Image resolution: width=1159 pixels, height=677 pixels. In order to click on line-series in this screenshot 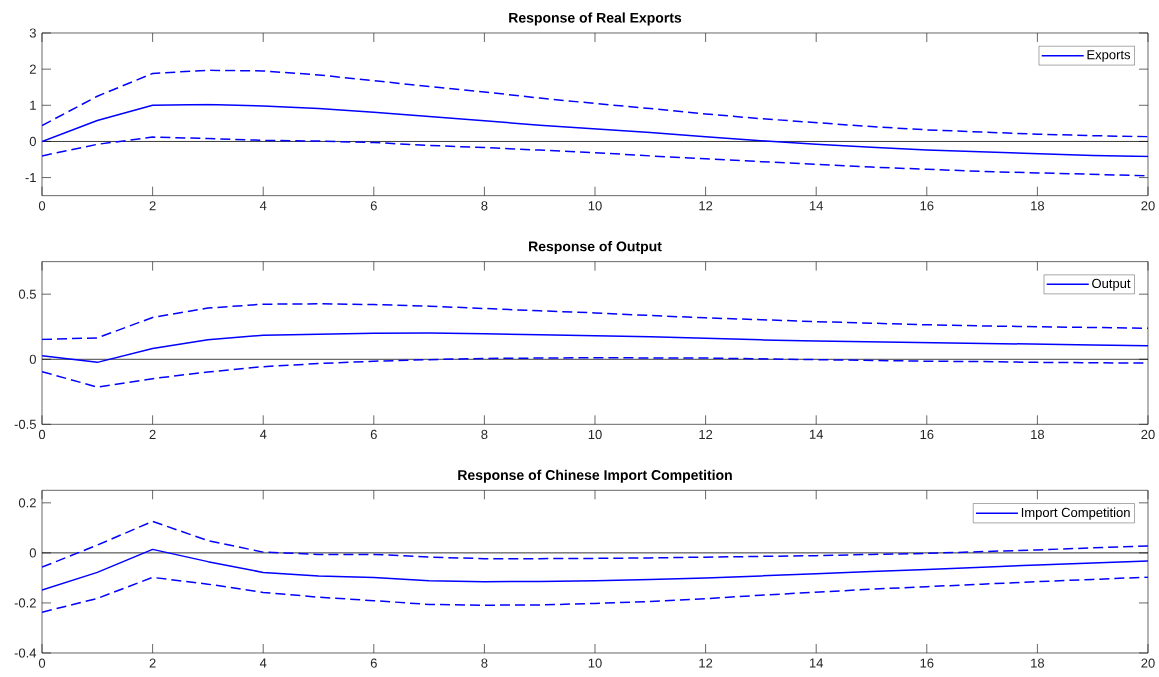, I will do `click(595, 569)`.